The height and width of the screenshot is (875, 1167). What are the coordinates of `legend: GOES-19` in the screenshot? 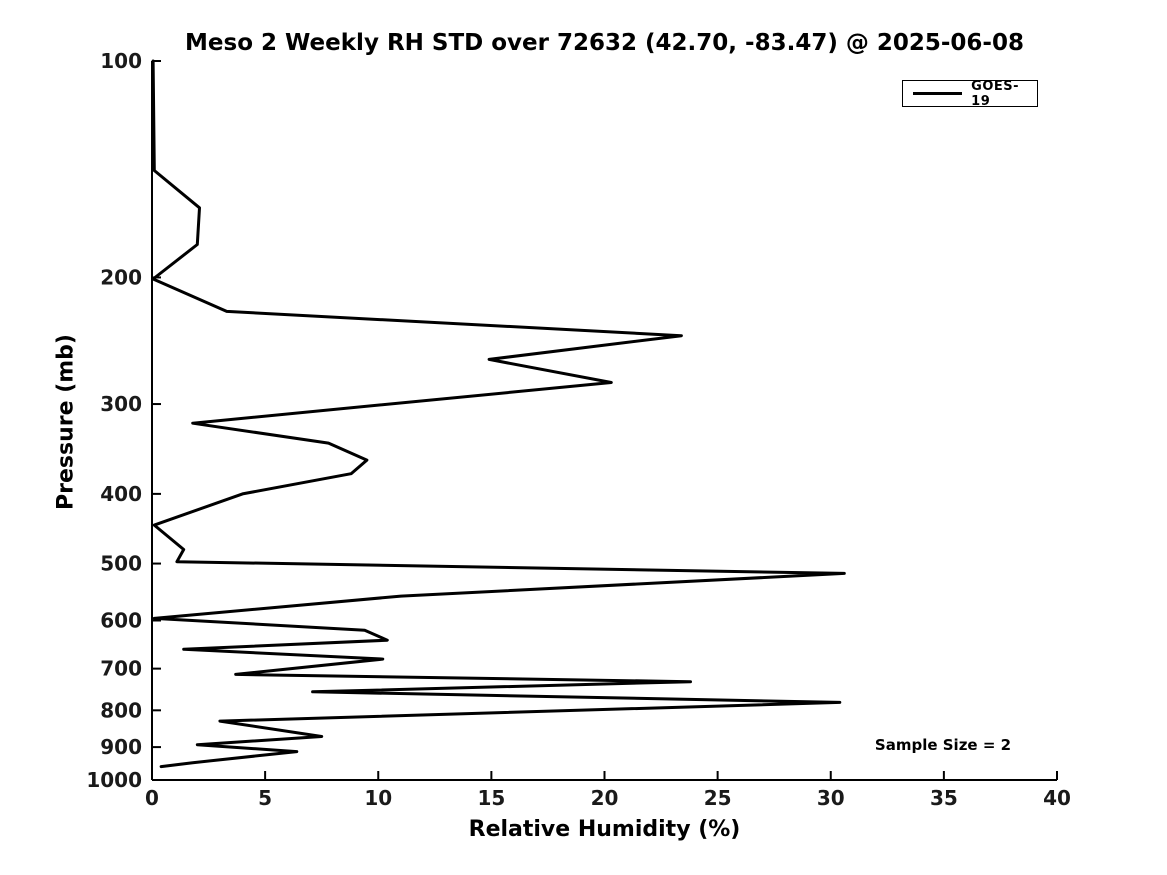 It's located at (970, 93).